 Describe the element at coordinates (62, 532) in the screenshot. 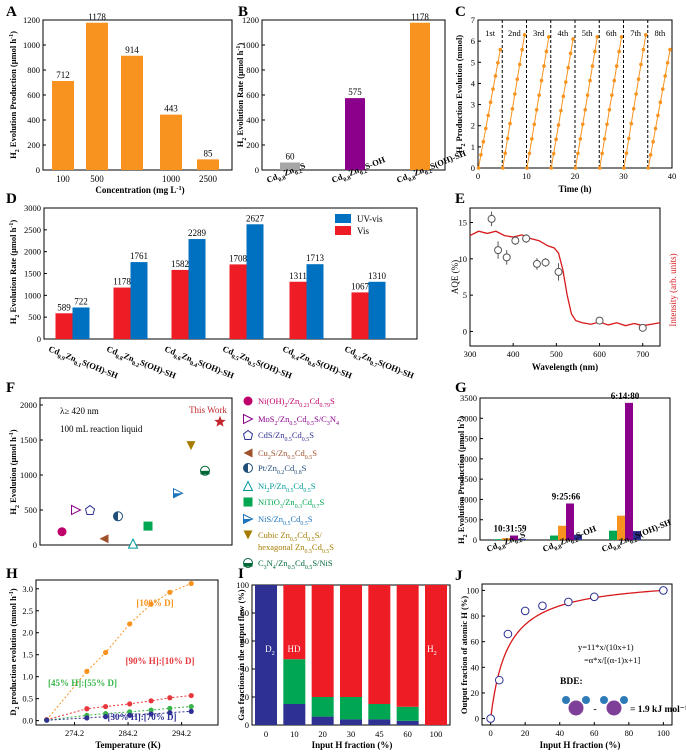

I see `marker-circle` at that location.